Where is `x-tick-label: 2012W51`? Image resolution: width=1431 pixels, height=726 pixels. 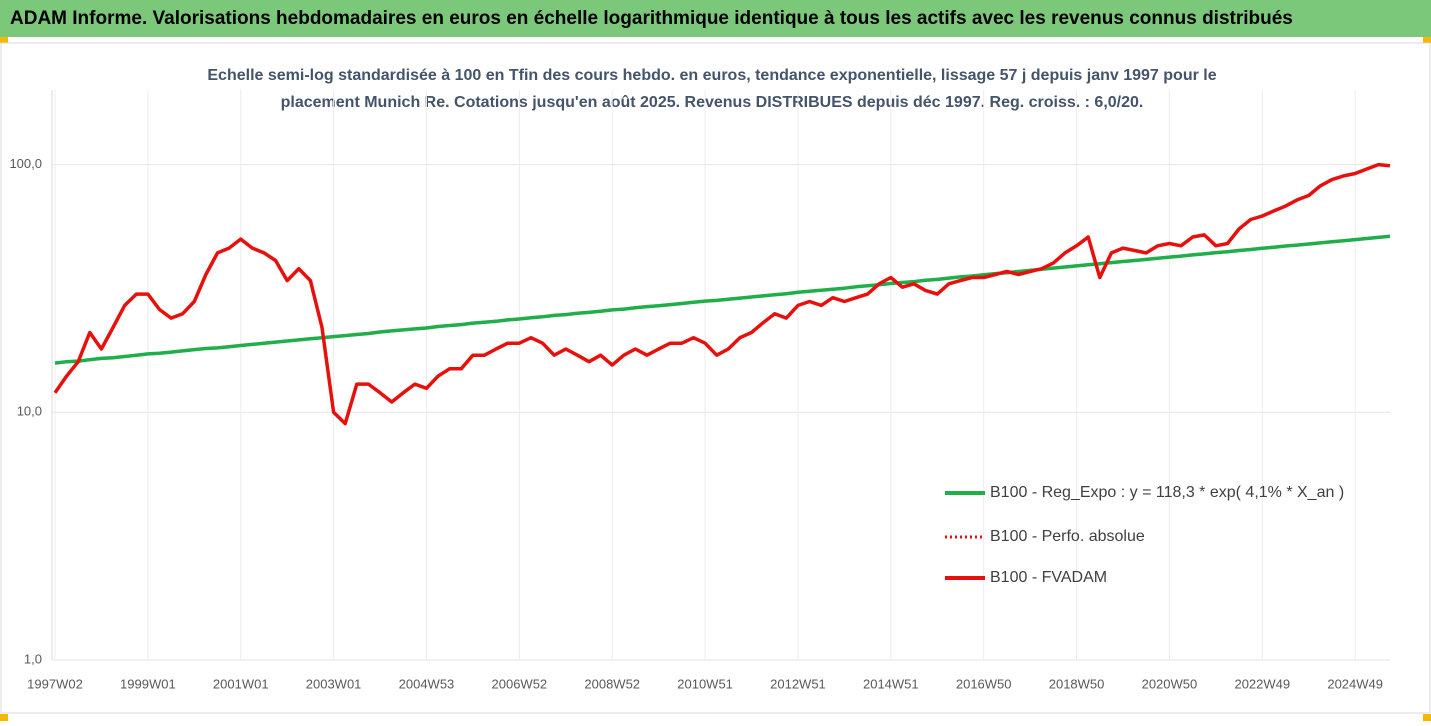
x-tick-label: 2012W51 is located at coordinates (798, 683).